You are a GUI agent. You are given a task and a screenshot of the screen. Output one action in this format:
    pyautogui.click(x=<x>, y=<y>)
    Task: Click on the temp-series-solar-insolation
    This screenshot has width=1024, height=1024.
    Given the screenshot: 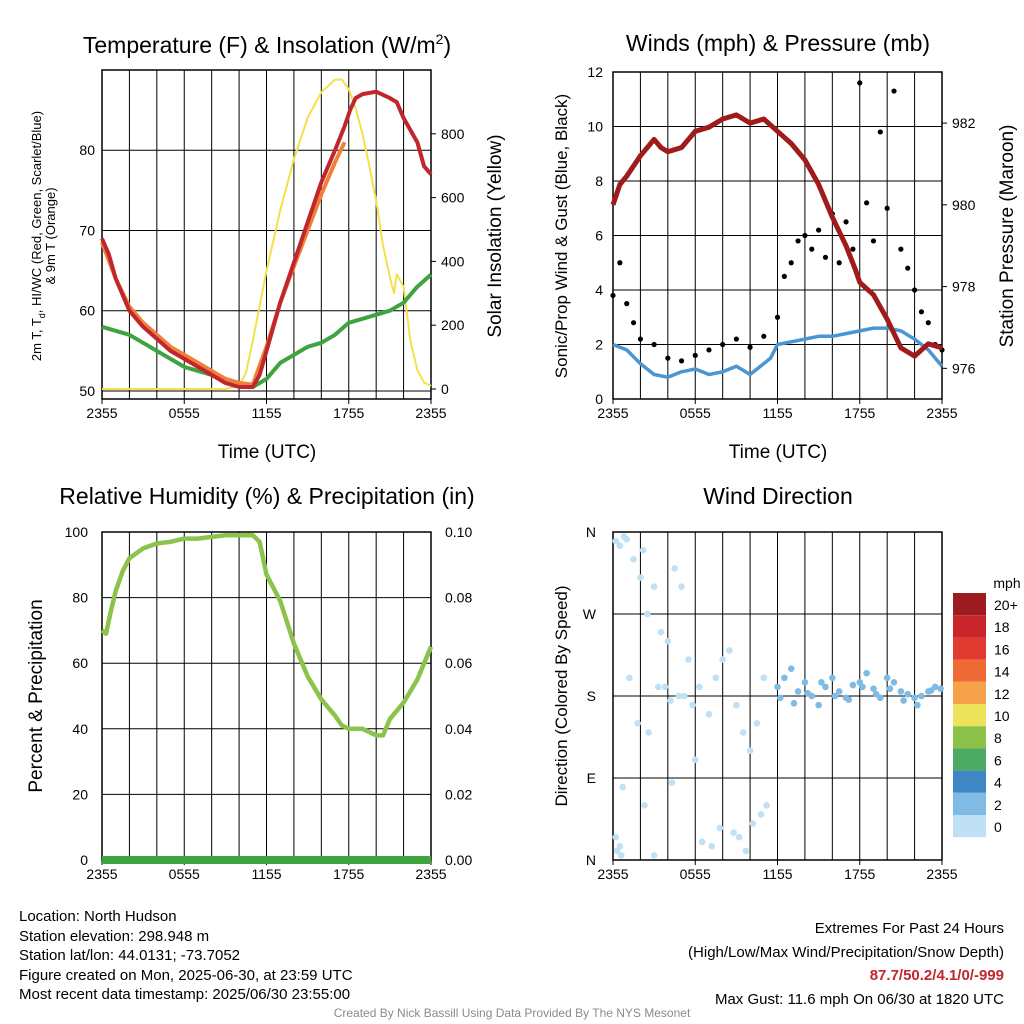 What is the action you would take?
    pyautogui.click(x=267, y=234)
    